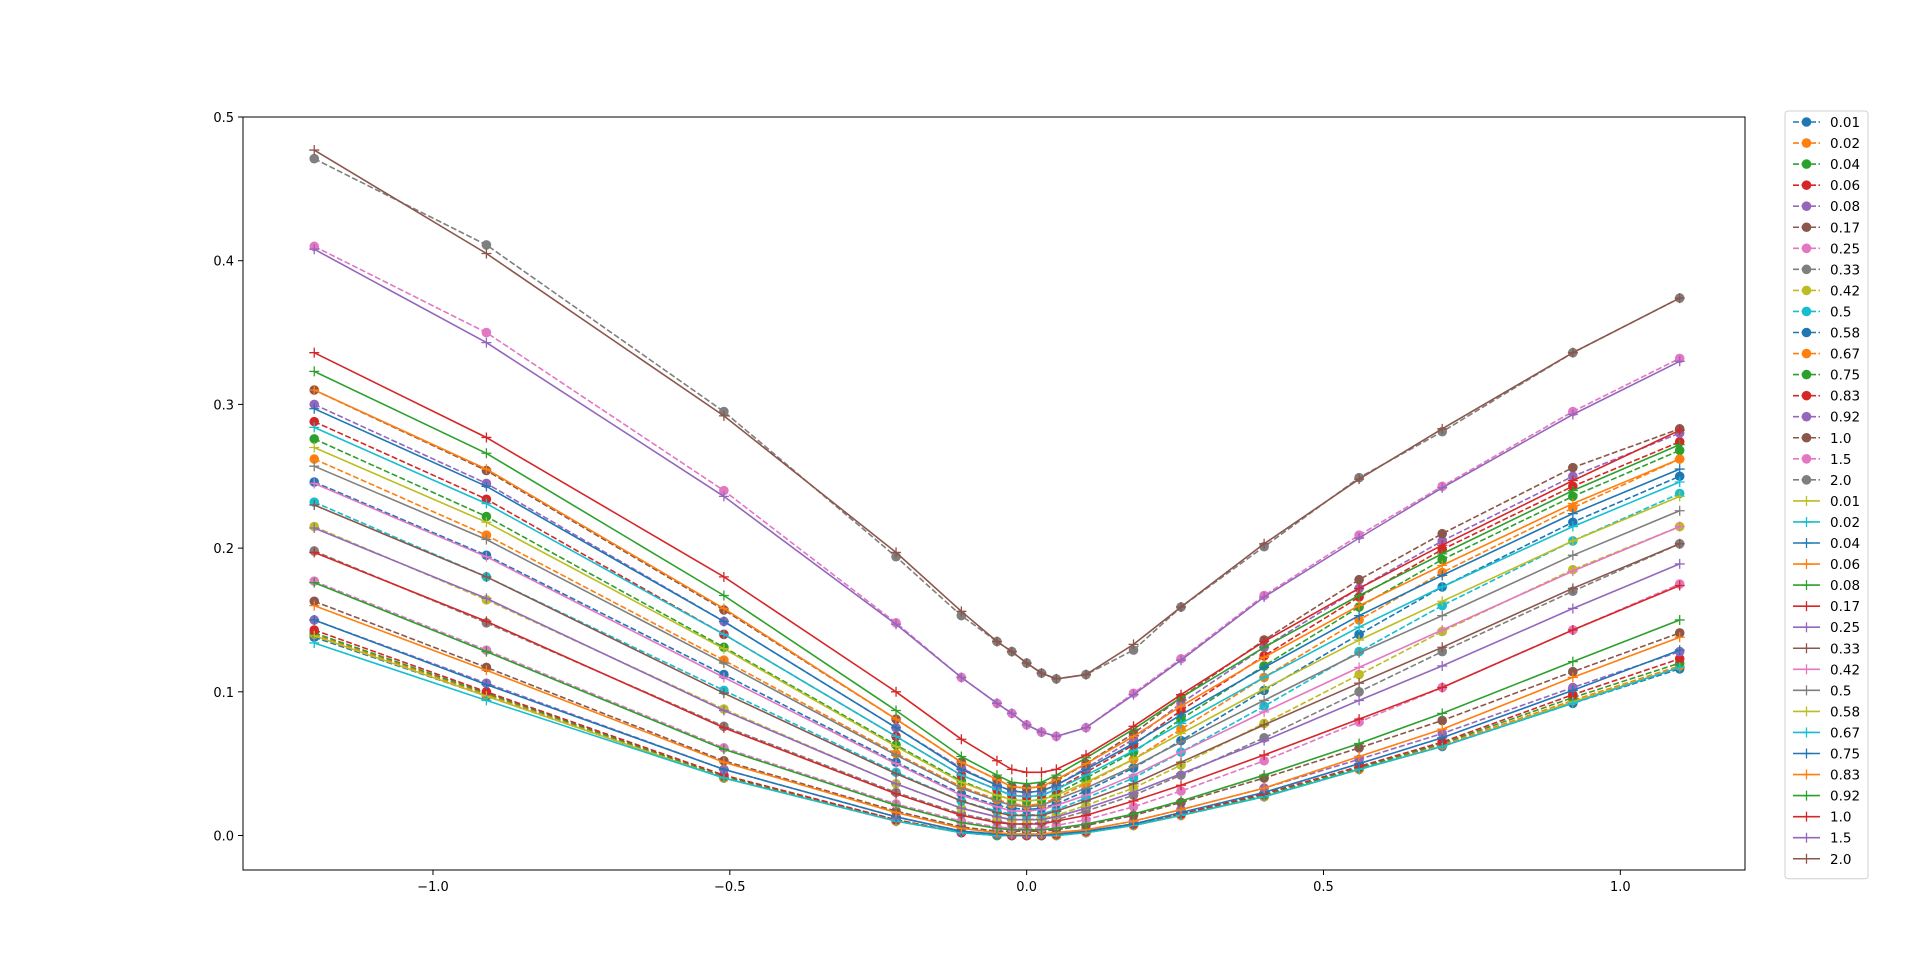 Image resolution: width=1920 pixels, height=967 pixels. Describe the element at coordinates (223, 837) in the screenshot. I see `y-tick-label: 0.0` at that location.